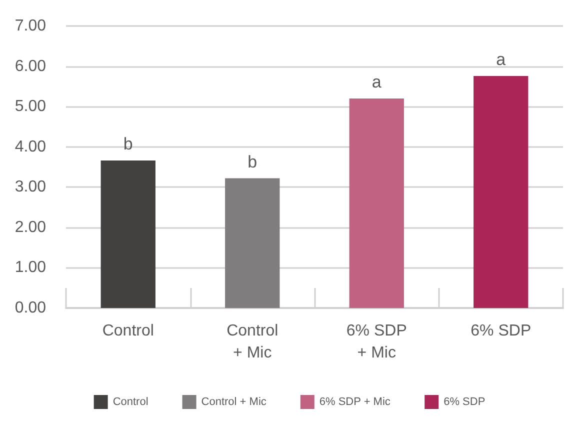 The height and width of the screenshot is (430, 579). Describe the element at coordinates (30, 147) in the screenshot. I see `y-tick-label: 4.00` at that location.